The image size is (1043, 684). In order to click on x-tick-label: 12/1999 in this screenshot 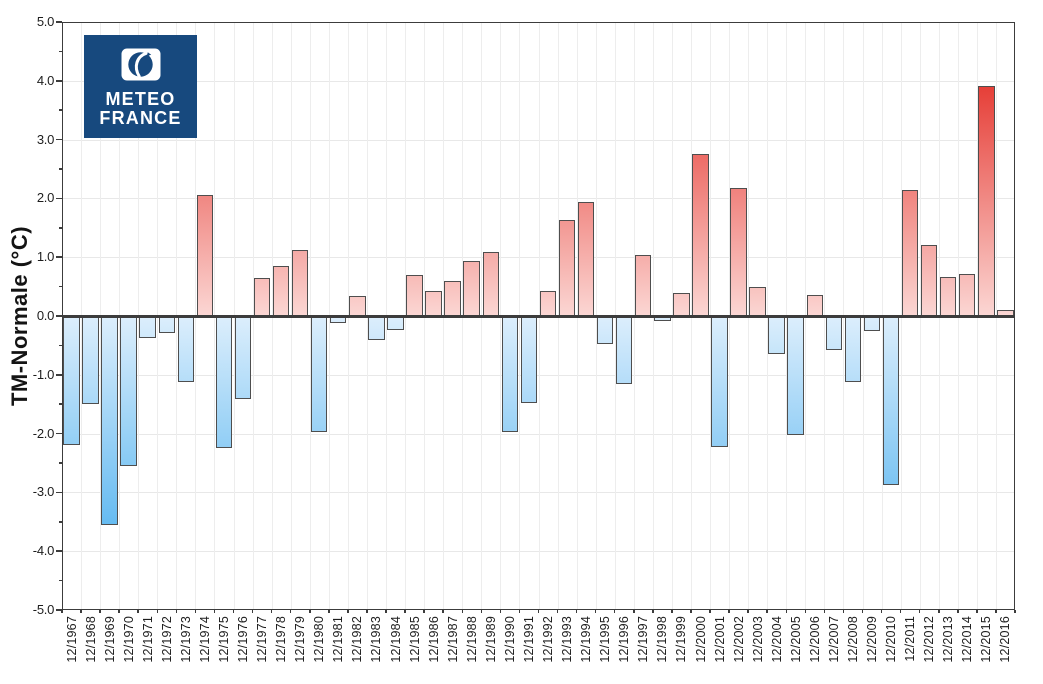, I will do `click(681, 639)`.